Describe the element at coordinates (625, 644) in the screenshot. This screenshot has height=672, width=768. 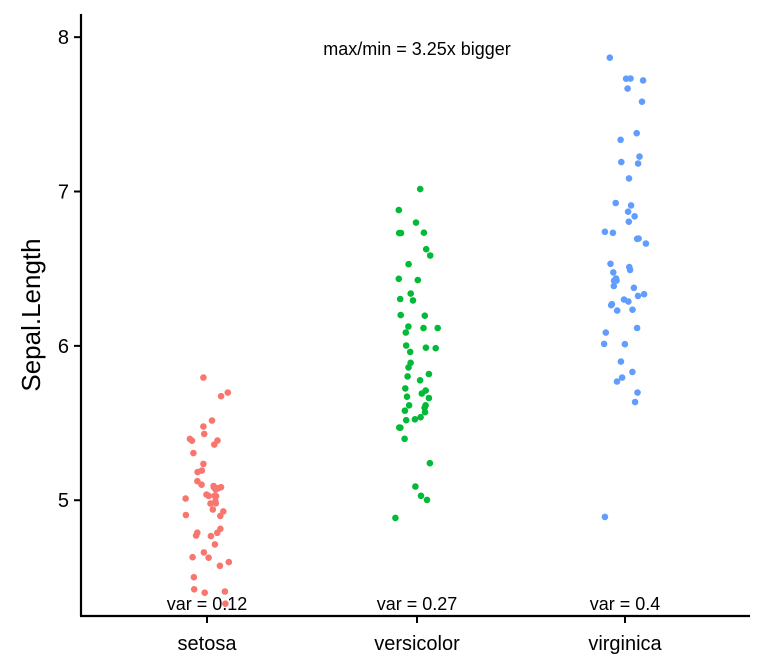
I see `x-tick-label: virginica` at that location.